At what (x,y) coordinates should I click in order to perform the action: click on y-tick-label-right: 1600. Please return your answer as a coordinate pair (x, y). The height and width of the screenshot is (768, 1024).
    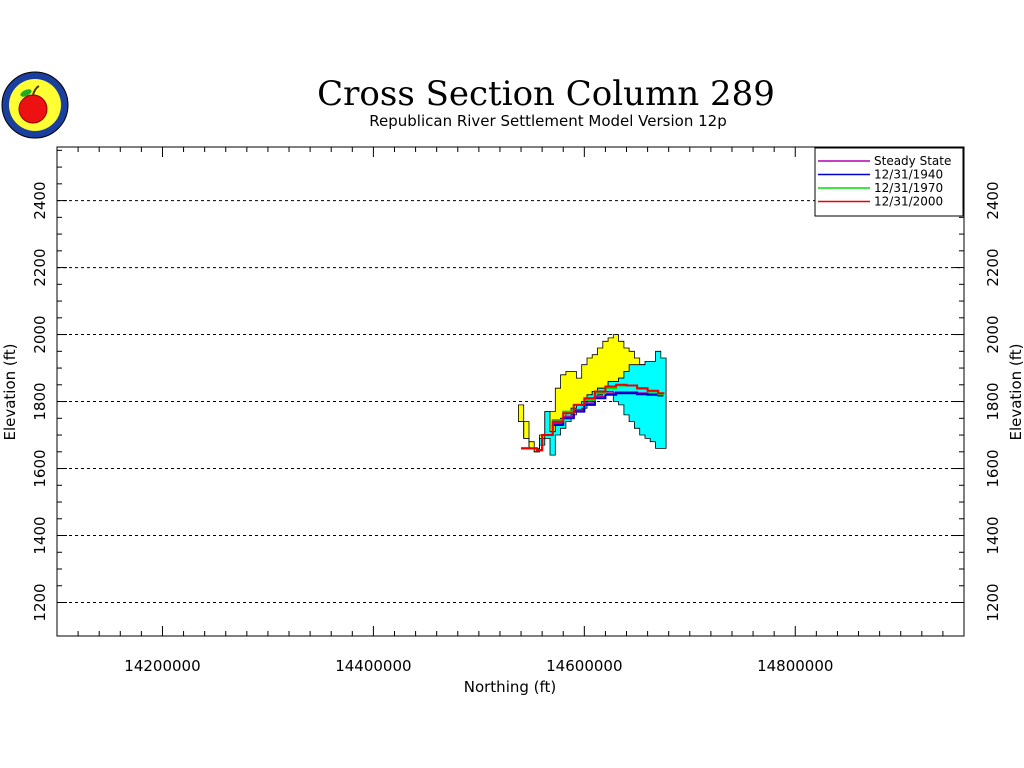
    Looking at the image, I should click on (993, 468).